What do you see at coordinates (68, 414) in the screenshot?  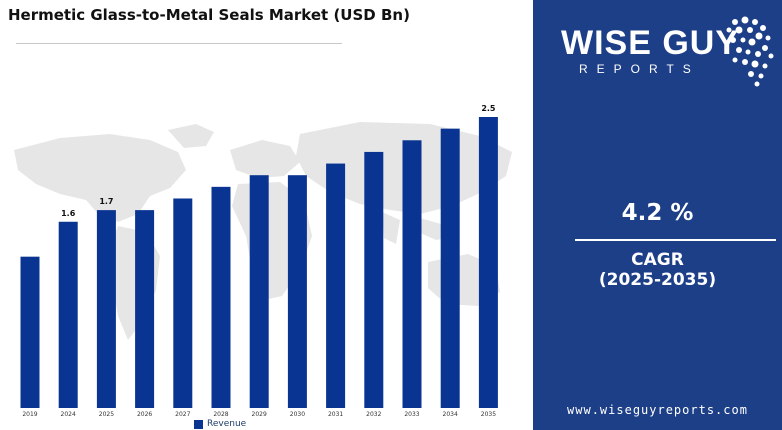 I see `x-tick-2024: 2024` at bounding box center [68, 414].